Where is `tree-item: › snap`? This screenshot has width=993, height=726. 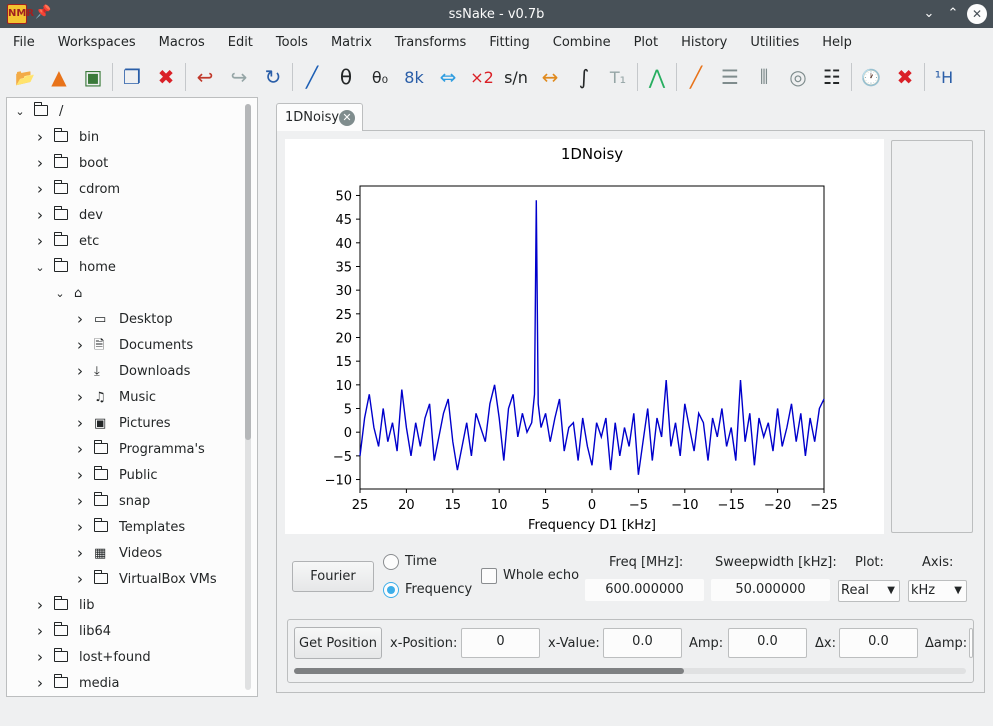 tree-item: › snap is located at coordinates (111, 501).